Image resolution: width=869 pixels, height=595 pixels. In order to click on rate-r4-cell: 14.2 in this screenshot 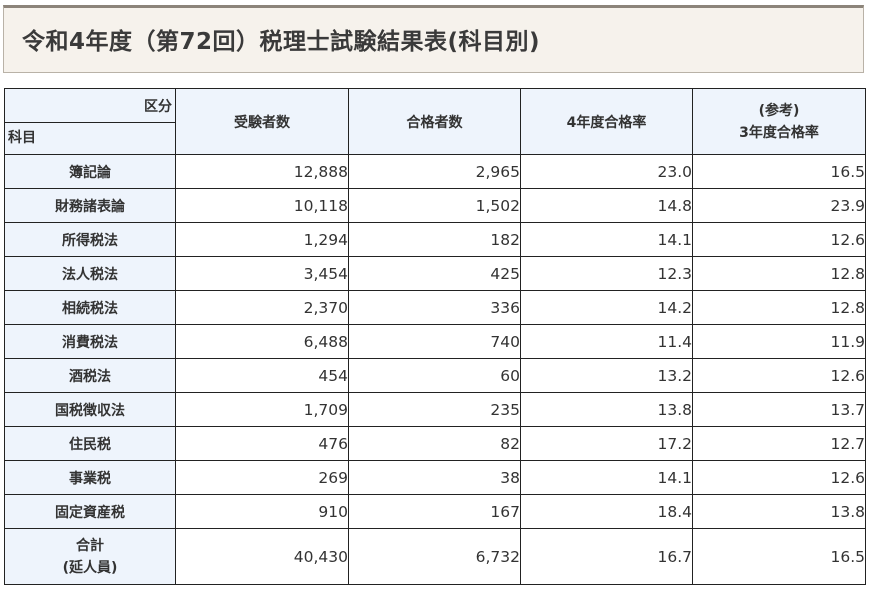, I will do `click(606, 307)`.